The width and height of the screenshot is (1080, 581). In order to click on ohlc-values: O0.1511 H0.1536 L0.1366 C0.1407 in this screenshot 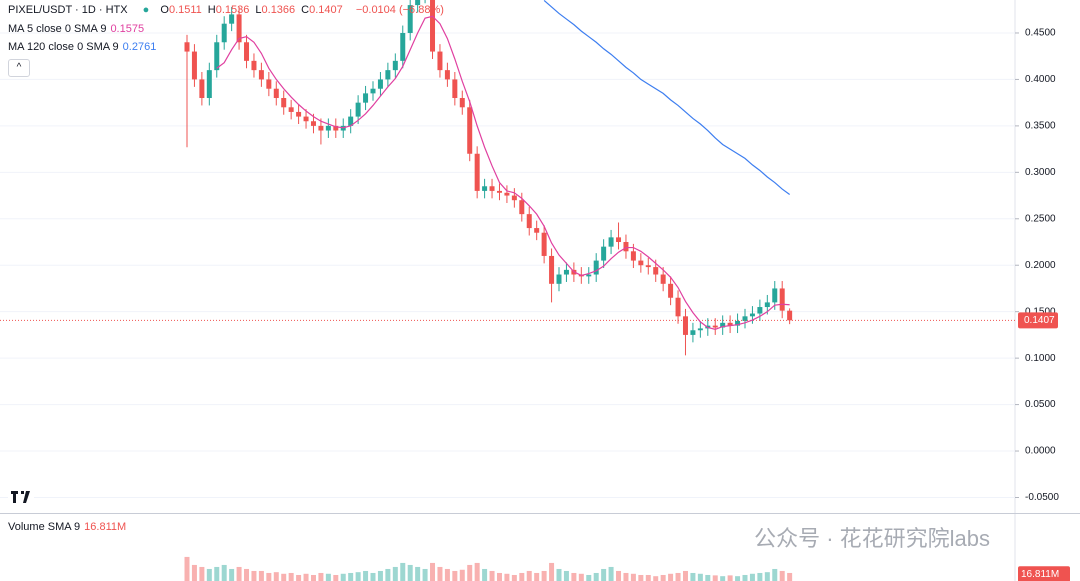, I will do `click(254, 10)`.